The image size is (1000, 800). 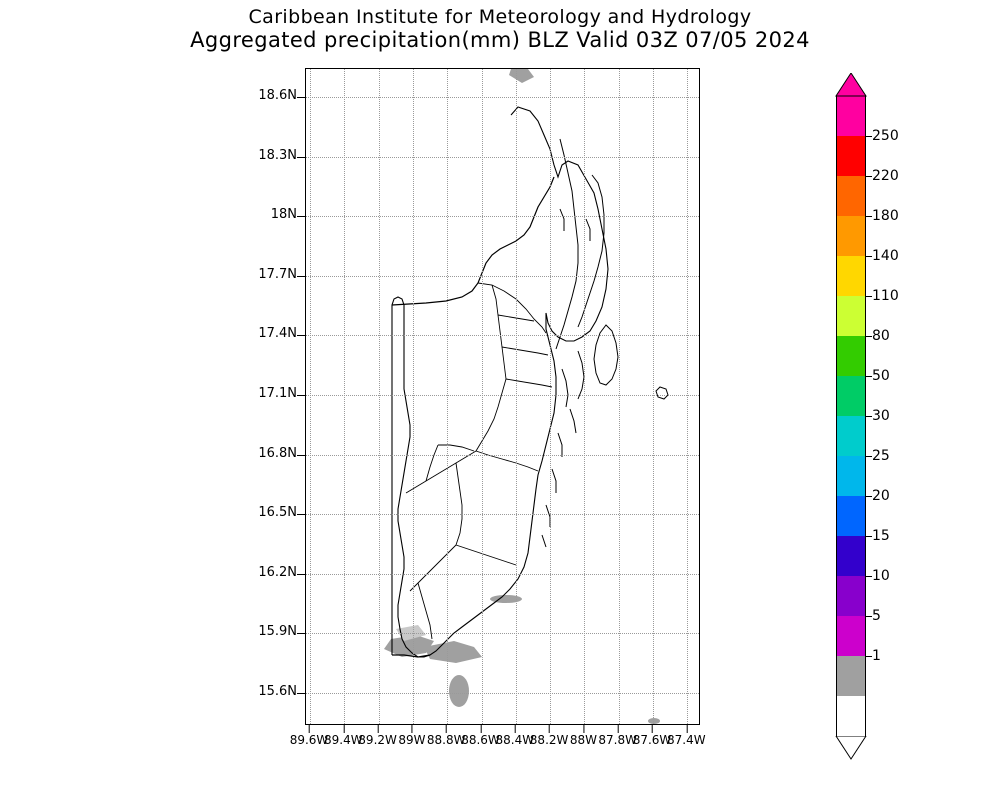 I want to click on y-axis-label: 16.8N, so click(x=277, y=453).